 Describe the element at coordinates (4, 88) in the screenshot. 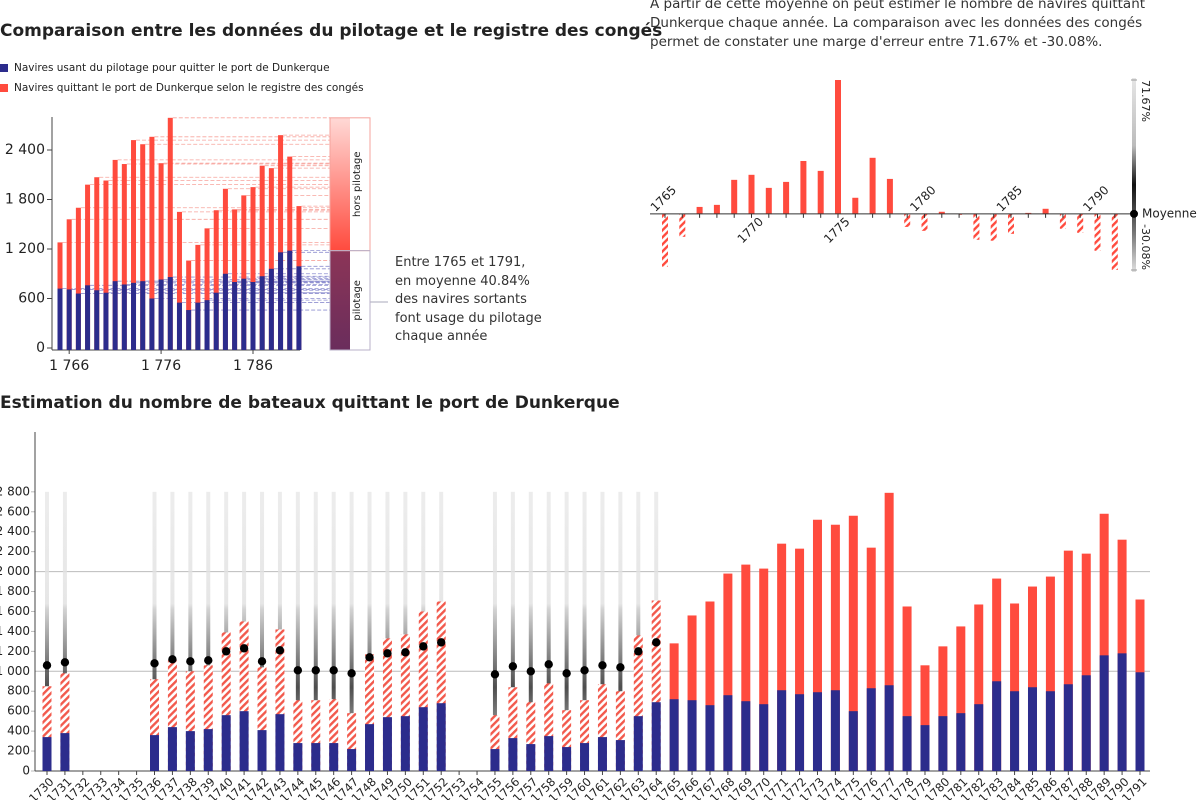

I see `legend-swatch` at that location.